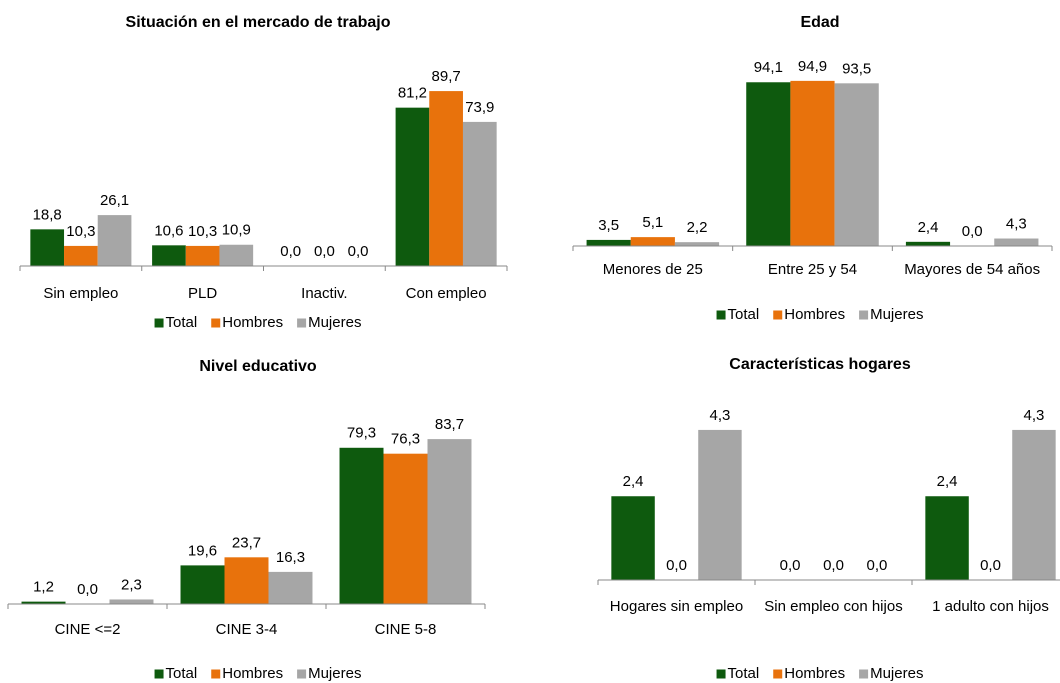 The height and width of the screenshot is (683, 1060). What do you see at coordinates (652, 269) in the screenshot?
I see `x-tick-label: Menores de 25` at bounding box center [652, 269].